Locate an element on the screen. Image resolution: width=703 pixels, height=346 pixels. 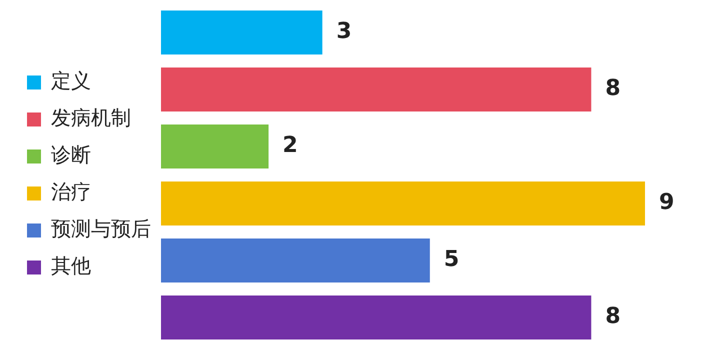
data-label: 2 is located at coordinates (290, 145).